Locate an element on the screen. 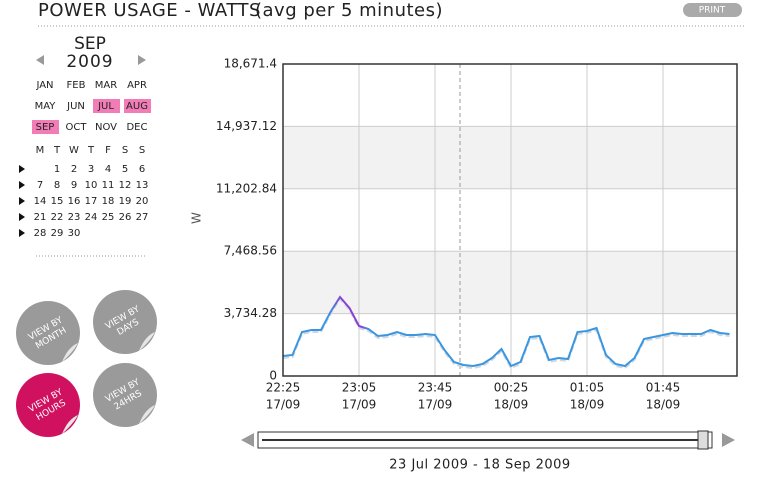  print-button is located at coordinates (712, 10).